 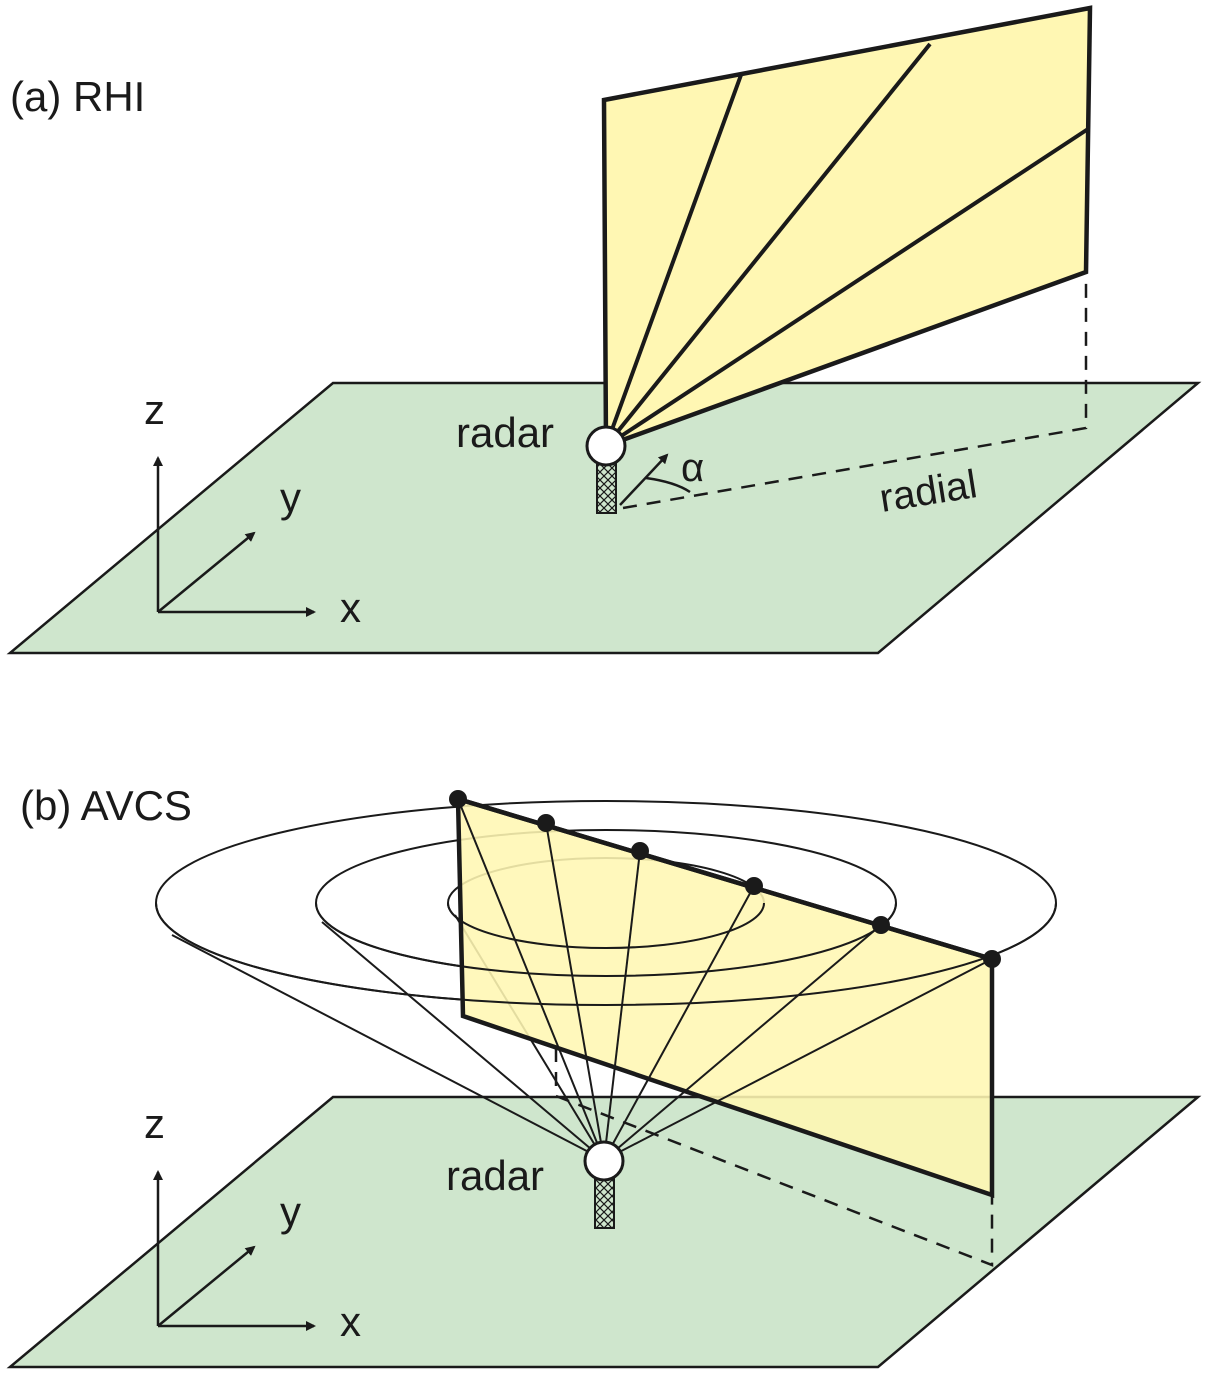 What do you see at coordinates (206, 572) in the screenshot?
I see `y-axis-a` at bounding box center [206, 572].